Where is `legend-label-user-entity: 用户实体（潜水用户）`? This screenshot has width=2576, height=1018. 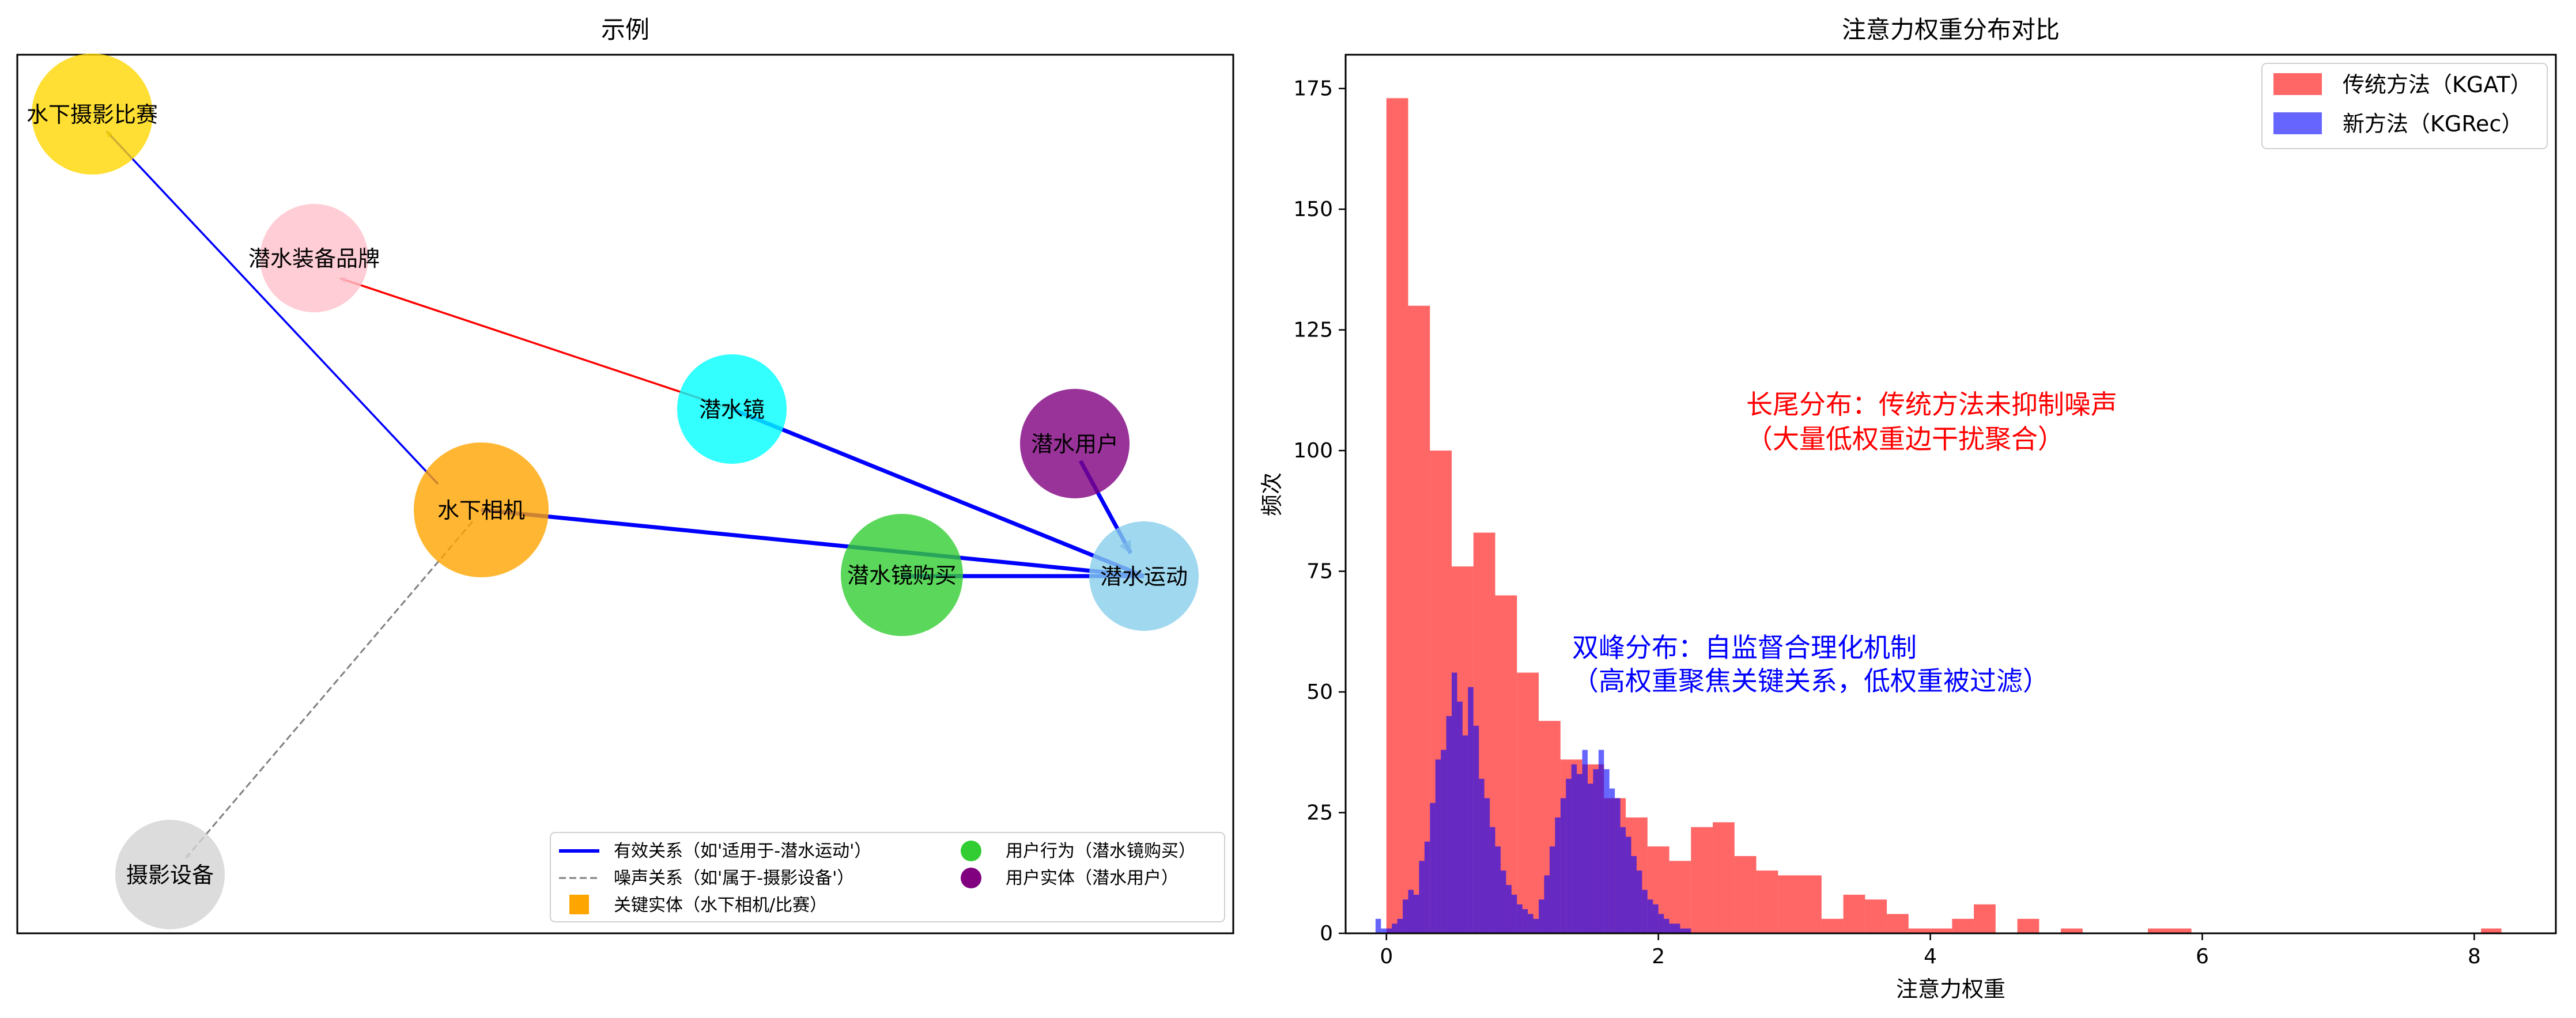 legend-label-user-entity: 用户实体（潜水用户） is located at coordinates (1092, 878).